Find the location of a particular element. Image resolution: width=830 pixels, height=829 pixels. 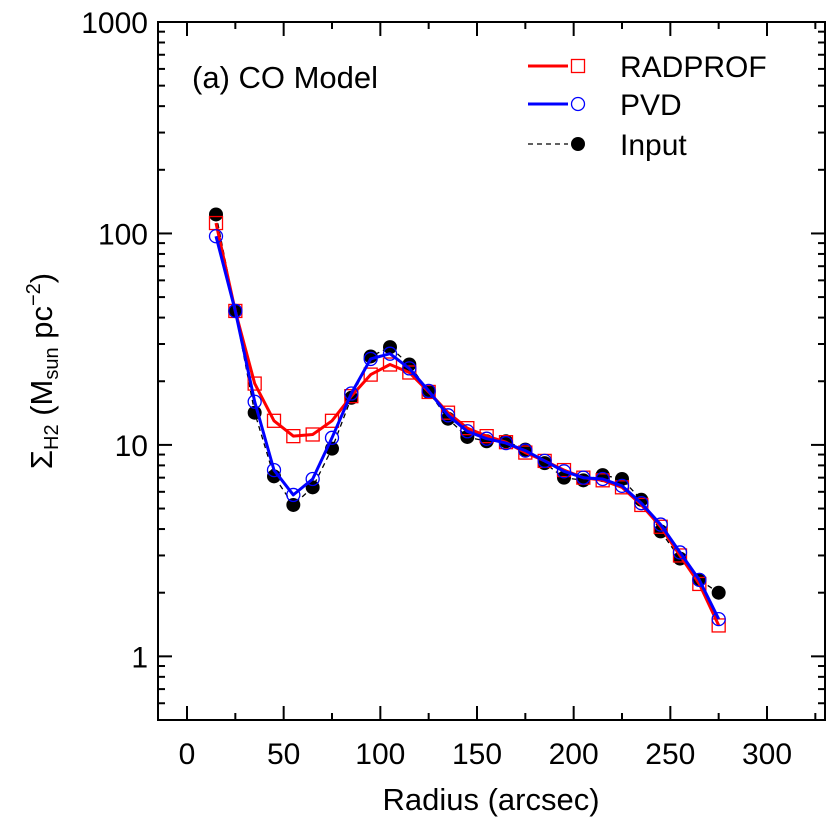

legend: RADPROF PVD Input is located at coordinates (647, 106).